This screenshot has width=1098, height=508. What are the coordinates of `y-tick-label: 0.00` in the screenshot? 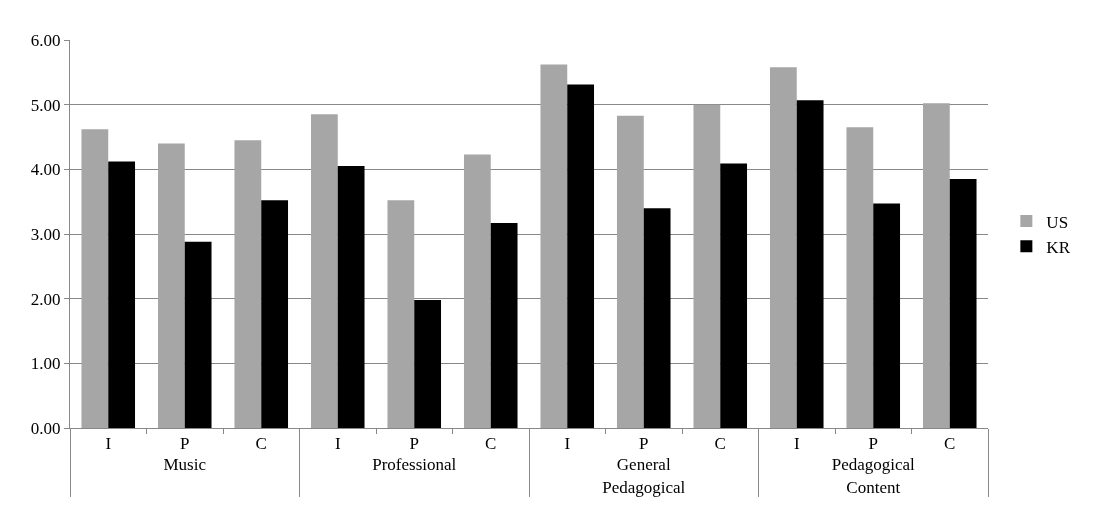 It's located at (45, 428).